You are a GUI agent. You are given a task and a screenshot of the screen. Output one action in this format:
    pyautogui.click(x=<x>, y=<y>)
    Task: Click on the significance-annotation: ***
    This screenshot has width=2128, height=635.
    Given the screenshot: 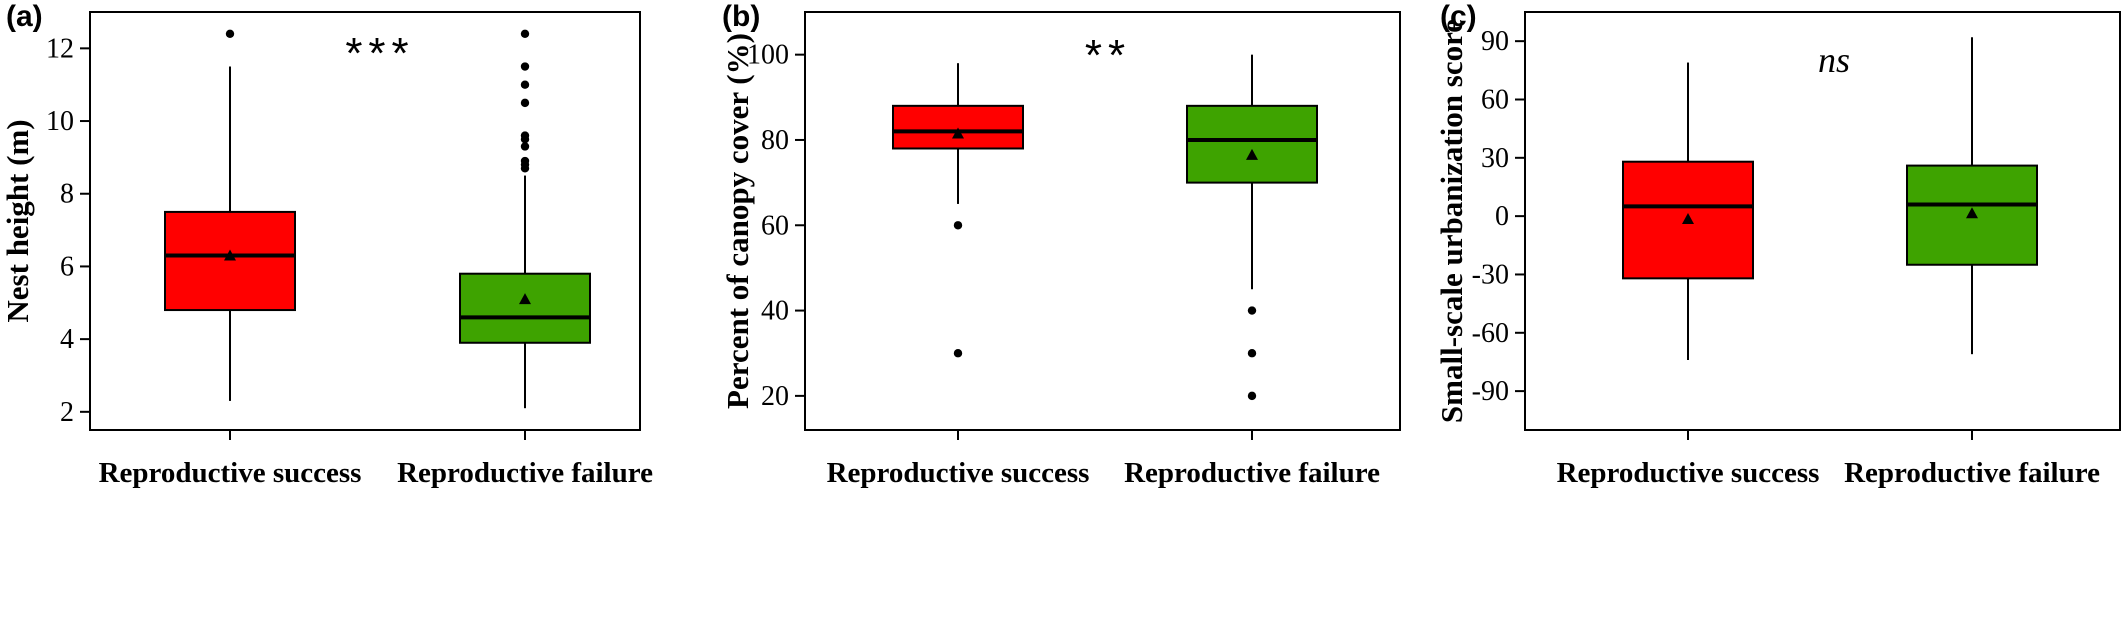 What is the action you would take?
    pyautogui.click(x=379, y=53)
    